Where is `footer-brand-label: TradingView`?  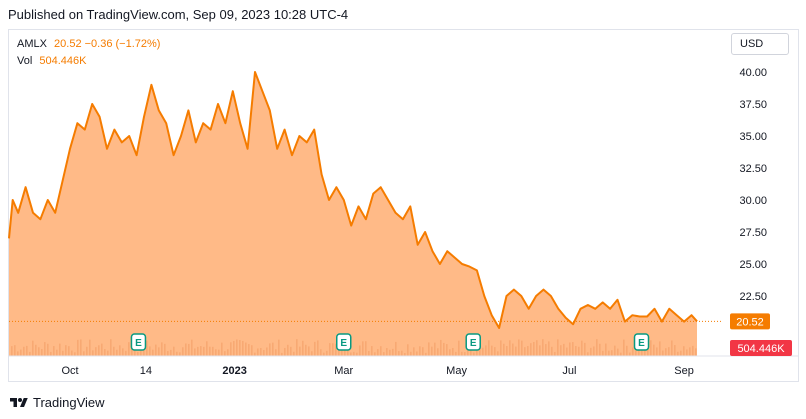
footer-brand-label: TradingView is located at coordinates (69, 402).